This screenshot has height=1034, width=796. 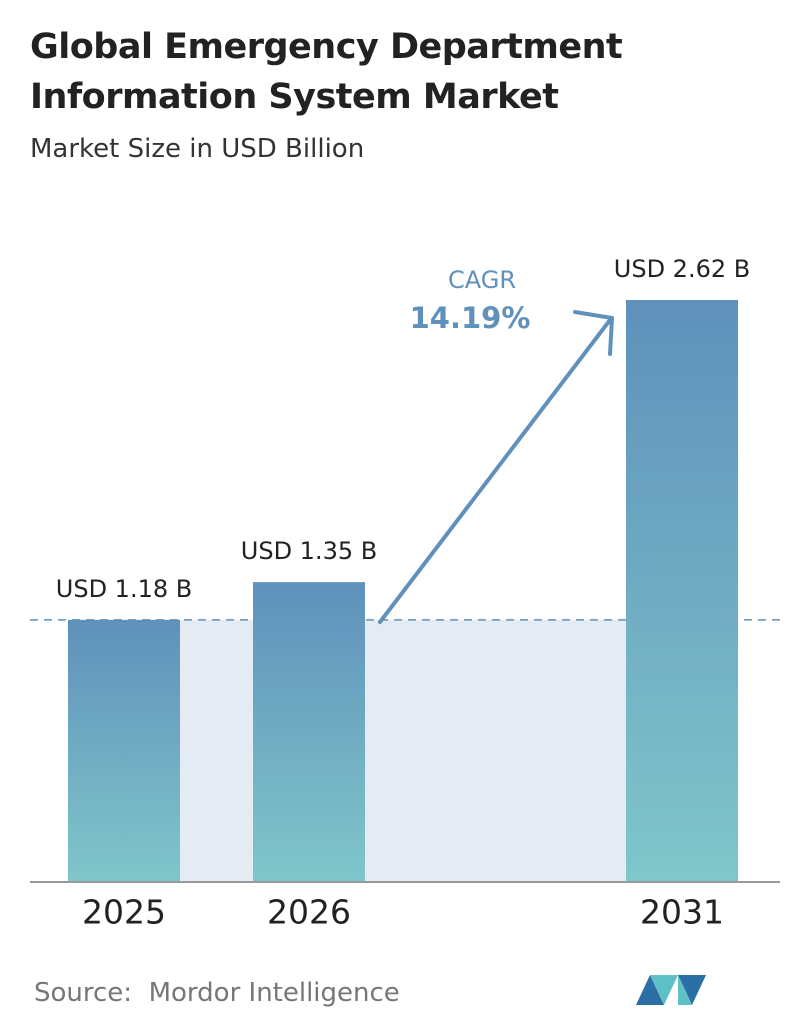 I want to click on value-label: USD 1.35 B, so click(x=309, y=551).